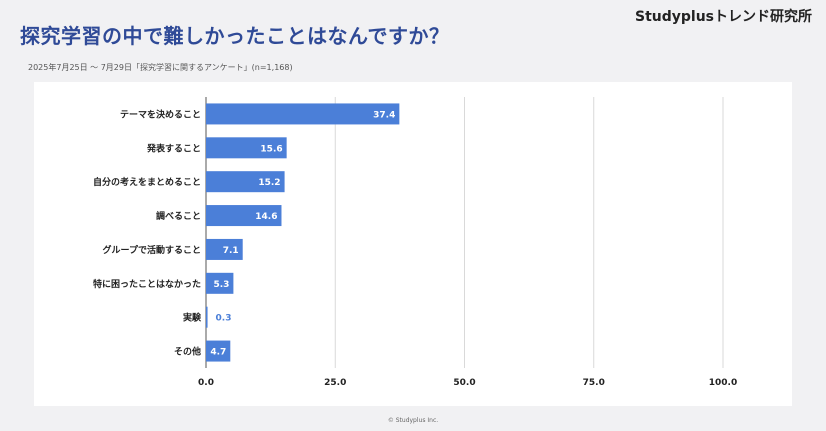 The image size is (826, 431). I want to click on category-label: 自分の考えをまとめること, so click(147, 182).